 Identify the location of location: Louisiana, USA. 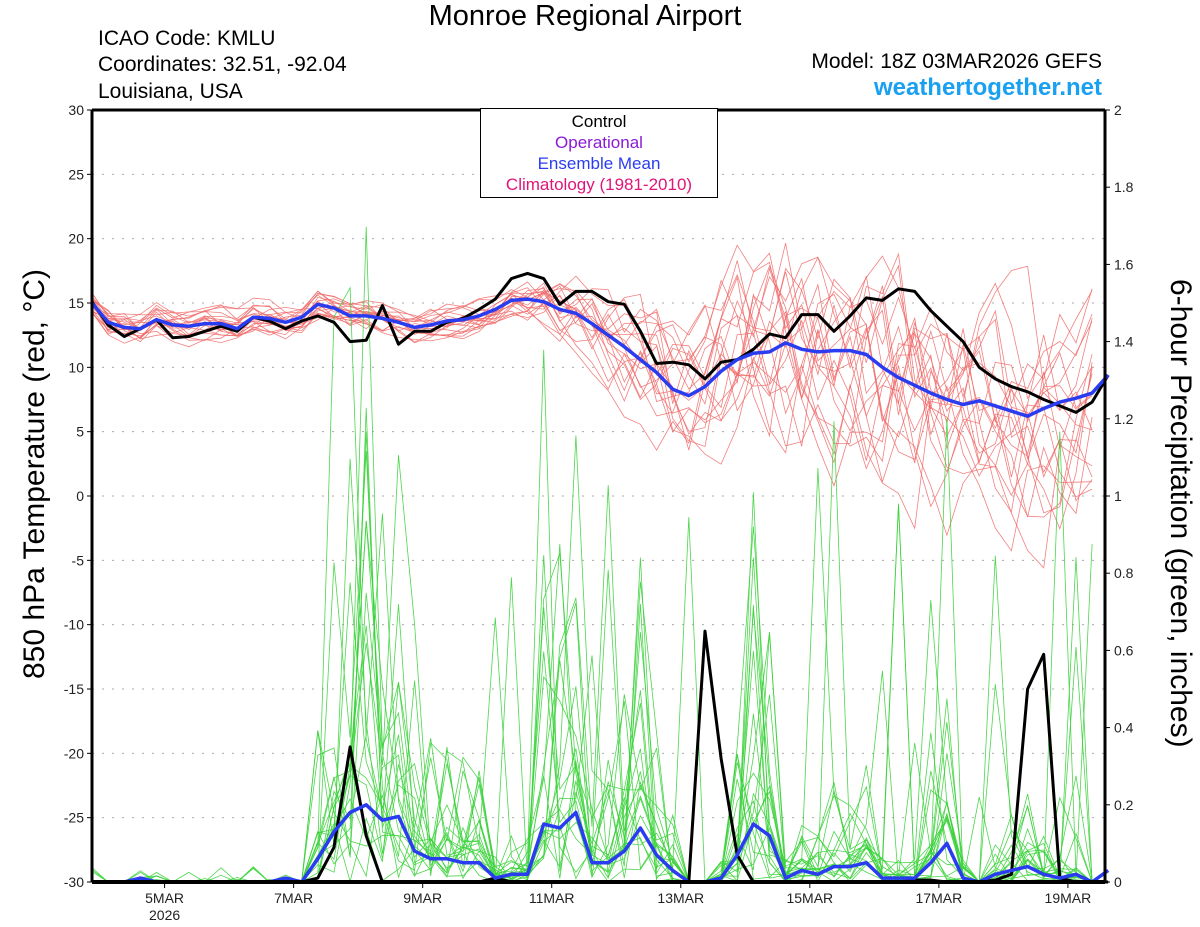
(170, 91).